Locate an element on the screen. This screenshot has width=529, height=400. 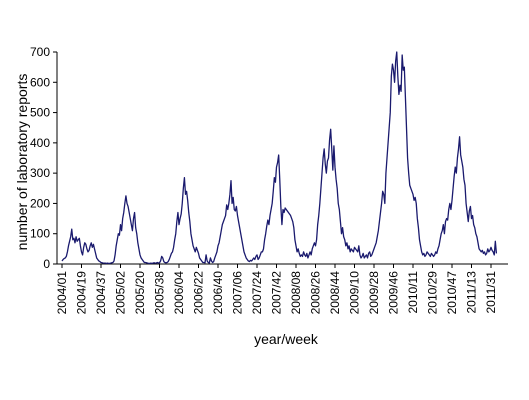
x-axis-title: year/week is located at coordinates (286, 339).